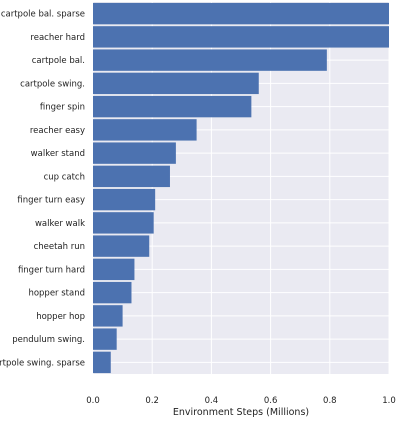  What do you see at coordinates (57, 38) in the screenshot?
I see `y-tick-label: reacher hard` at bounding box center [57, 38].